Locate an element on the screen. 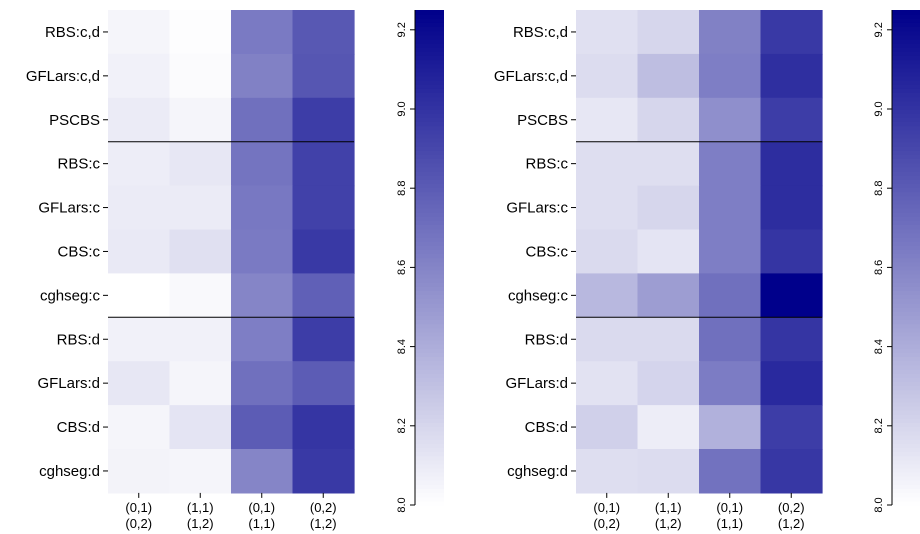  row-label: cghseg:d is located at coordinates (69, 471).